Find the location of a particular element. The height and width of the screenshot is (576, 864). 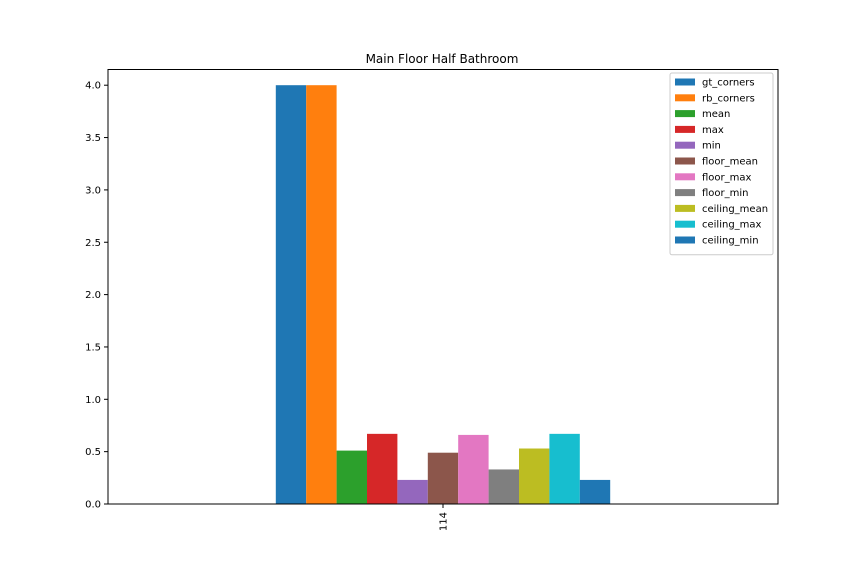

y-tick-label: 0.5 is located at coordinates (93, 452).